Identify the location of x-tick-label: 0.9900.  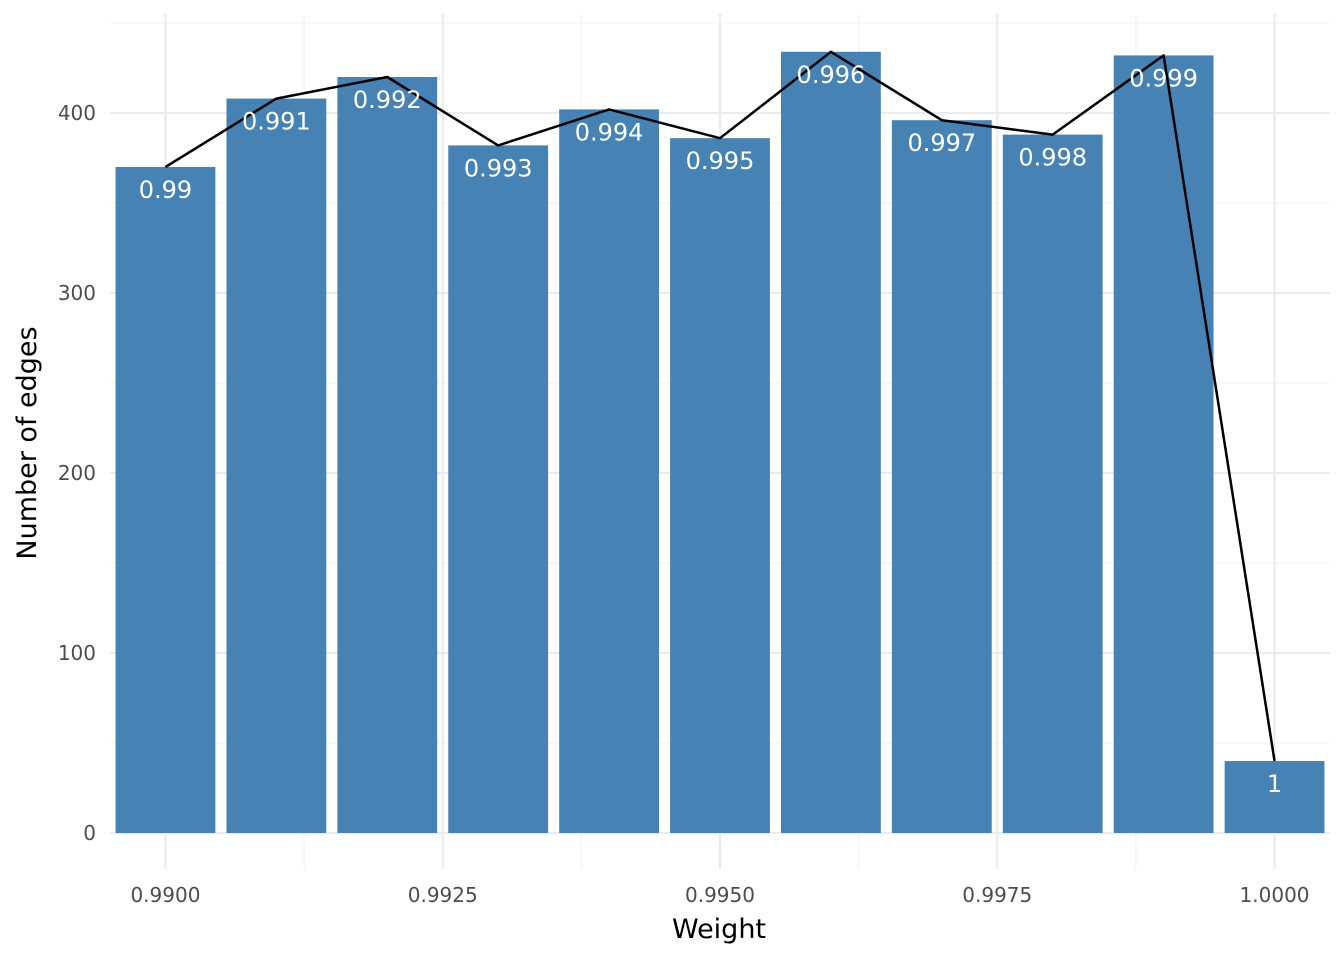
(165, 895).